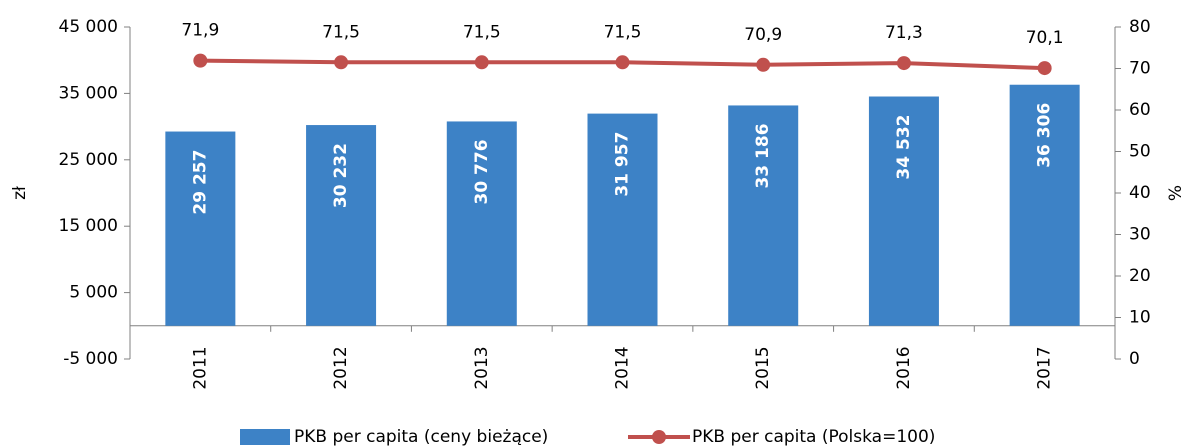 Image resolution: width=1192 pixels, height=447 pixels. What do you see at coordinates (482, 171) in the screenshot?
I see `bar-value-label: 30 776` at bounding box center [482, 171].